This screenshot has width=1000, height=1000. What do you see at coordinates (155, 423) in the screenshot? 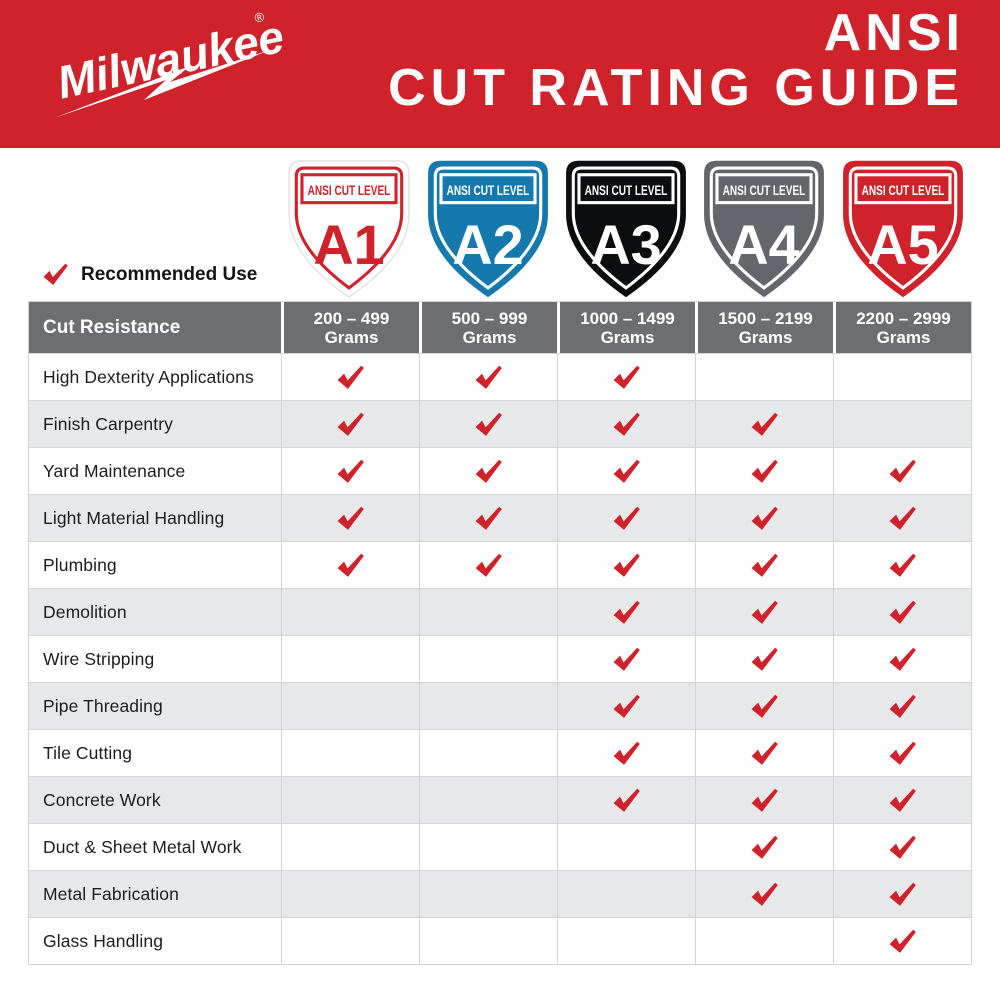
I see `row-label: Finish Carpentry` at bounding box center [155, 423].